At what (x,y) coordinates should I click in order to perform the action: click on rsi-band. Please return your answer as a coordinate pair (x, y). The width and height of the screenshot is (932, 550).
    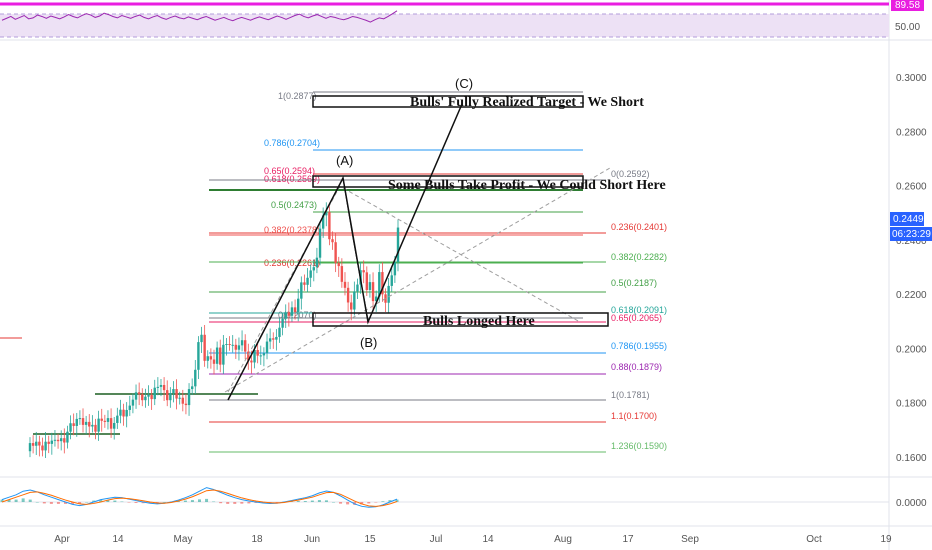
    Looking at the image, I should click on (444, 25).